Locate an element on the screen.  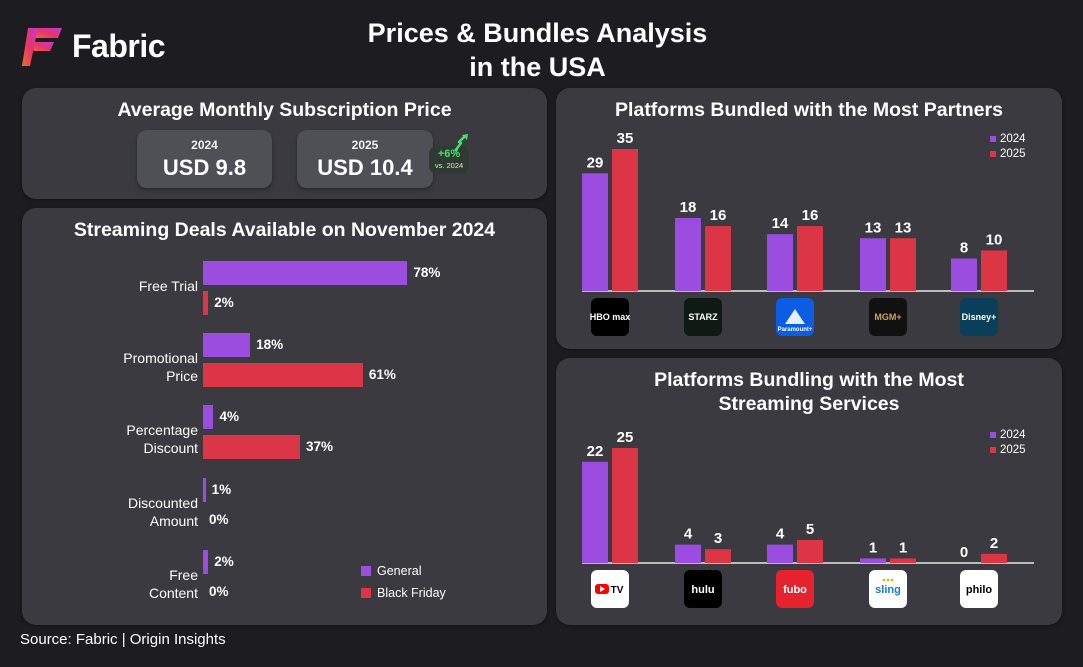
platform-logo-label: fubo is located at coordinates (795, 590).